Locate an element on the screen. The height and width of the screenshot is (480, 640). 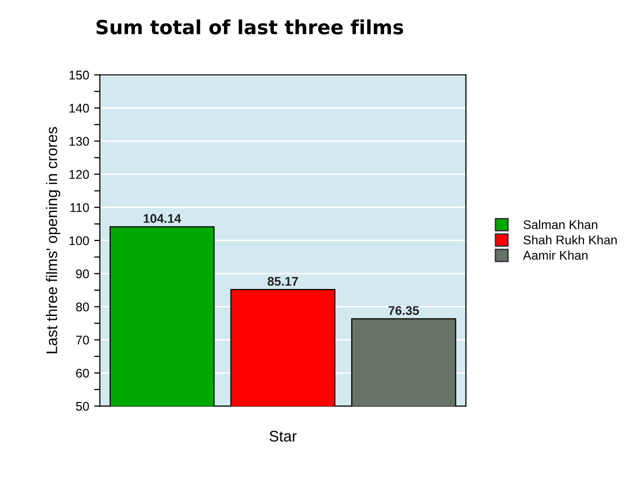
data-label: 104.14 is located at coordinates (163, 218).